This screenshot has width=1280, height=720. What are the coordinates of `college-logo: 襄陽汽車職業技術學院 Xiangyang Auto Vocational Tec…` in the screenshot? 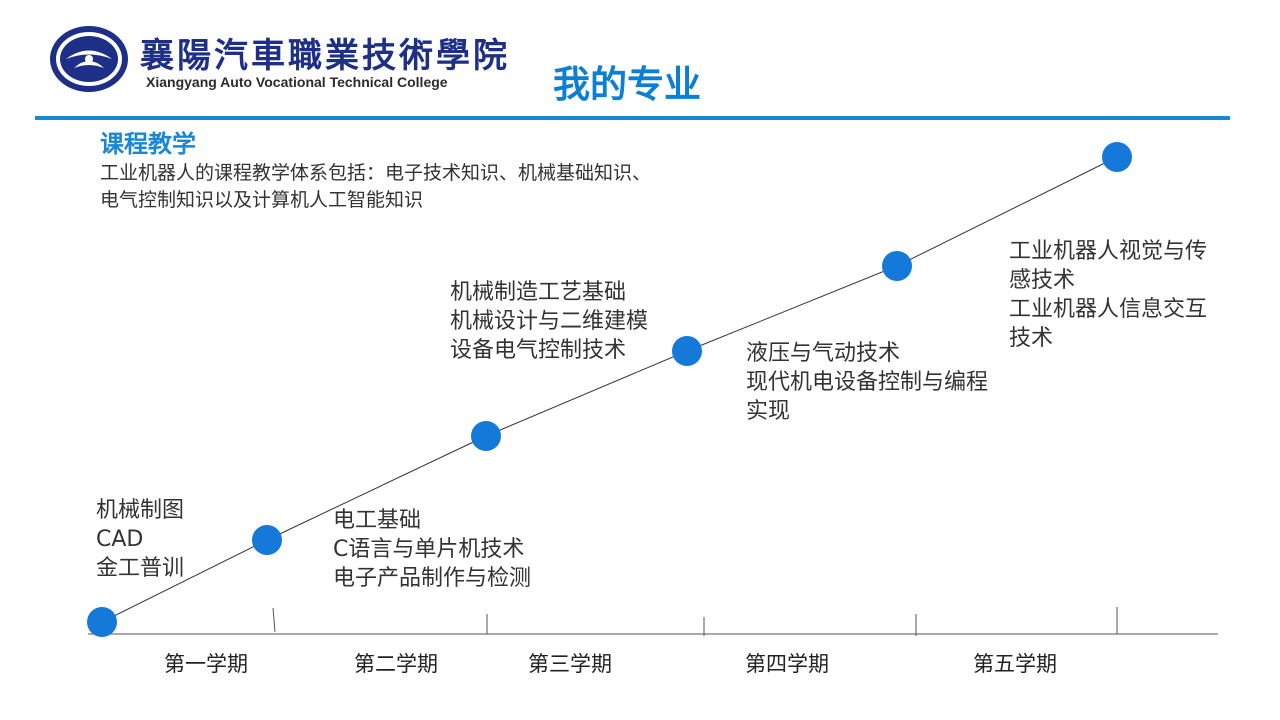 It's located at (277, 60).